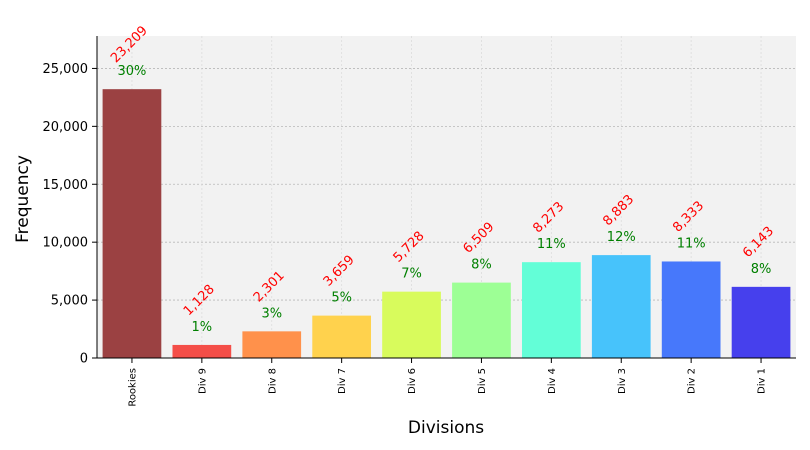 Image resolution: width=810 pixels, height=450 pixels. Describe the element at coordinates (70, 214) in the screenshot. I see `y-axis-ticks: 0 5,000 10,000 15,000 20,000 25,000` at that location.